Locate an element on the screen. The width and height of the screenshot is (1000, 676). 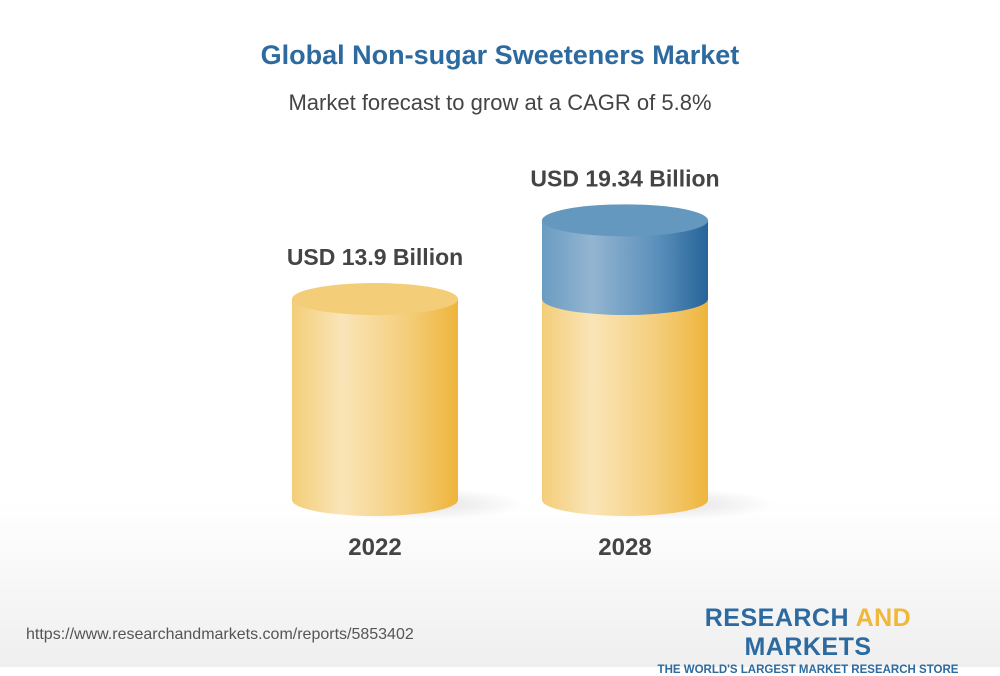
category-label: 2022 is located at coordinates (374, 547).